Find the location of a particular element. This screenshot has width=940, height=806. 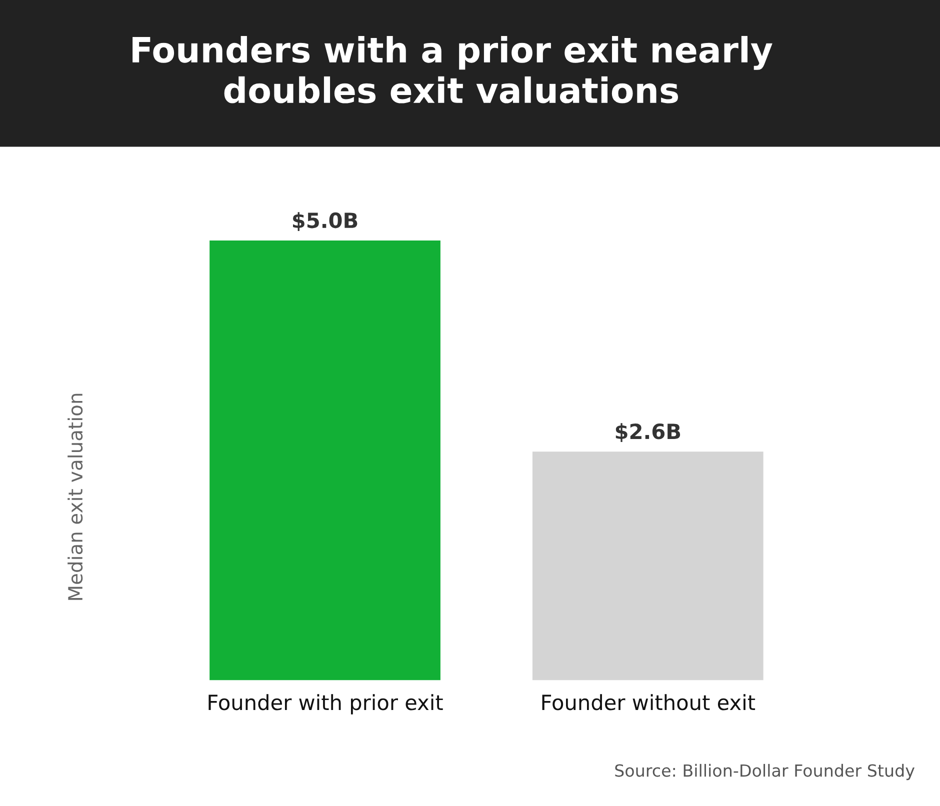

chart-title: Founders with a prior exit nearly doubles exit valuations is located at coordinates (452, 70).